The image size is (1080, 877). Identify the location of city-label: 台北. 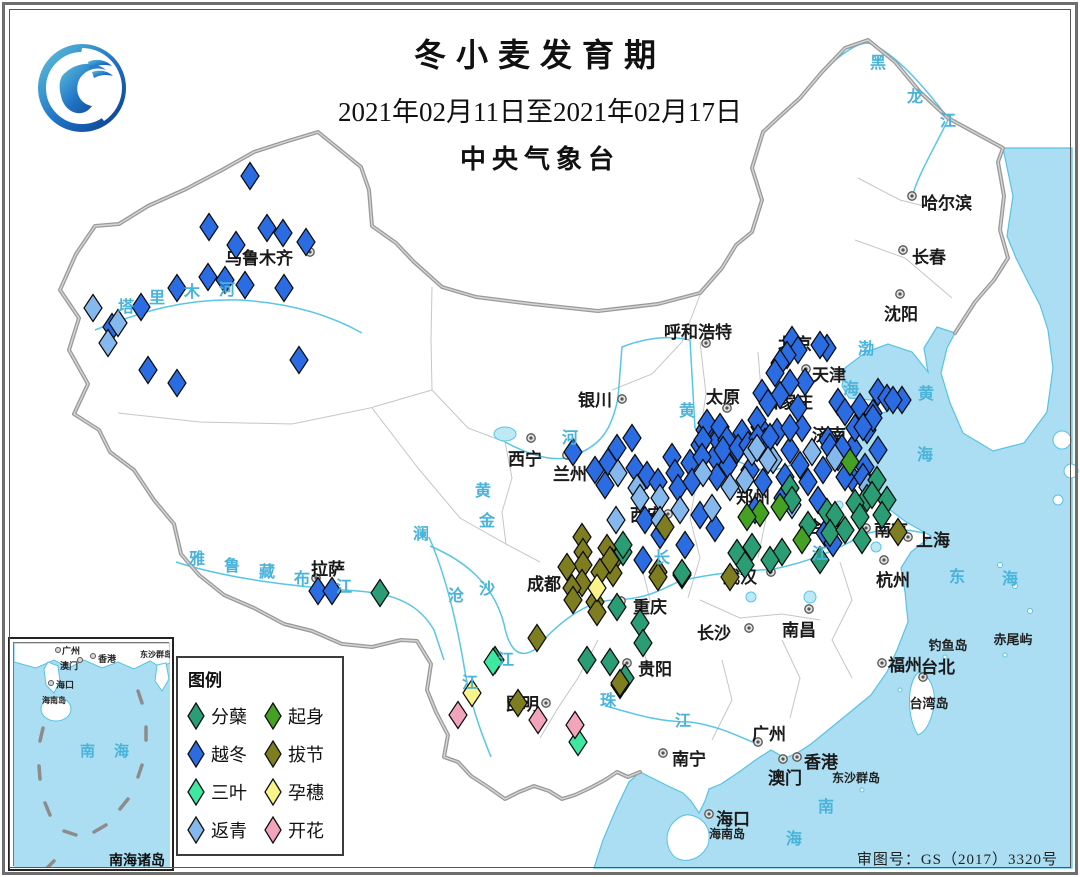
(938, 667).